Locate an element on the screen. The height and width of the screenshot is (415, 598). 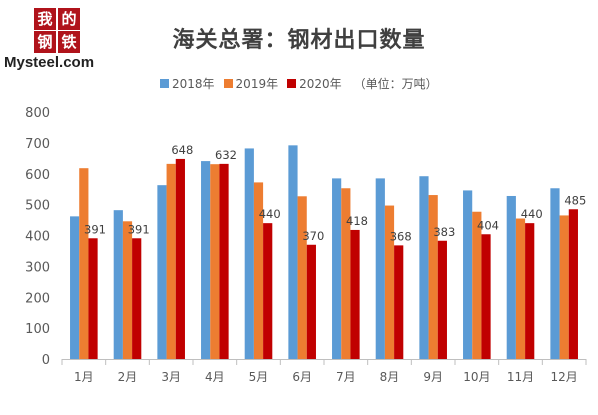
bar-2020年-1月 is located at coordinates (93, 298).